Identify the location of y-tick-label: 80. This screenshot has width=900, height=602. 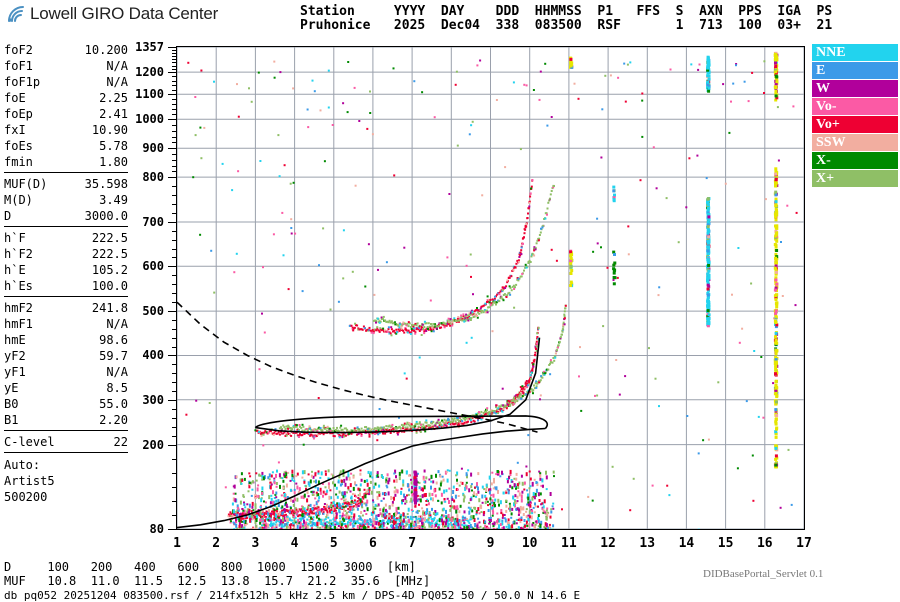
(157, 529).